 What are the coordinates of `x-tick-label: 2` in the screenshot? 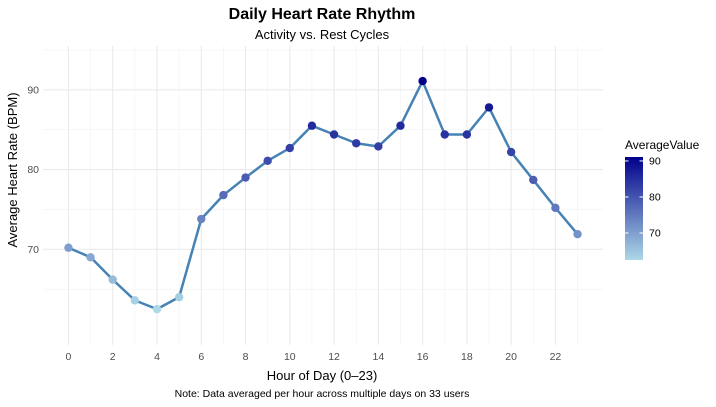 It's located at (113, 357).